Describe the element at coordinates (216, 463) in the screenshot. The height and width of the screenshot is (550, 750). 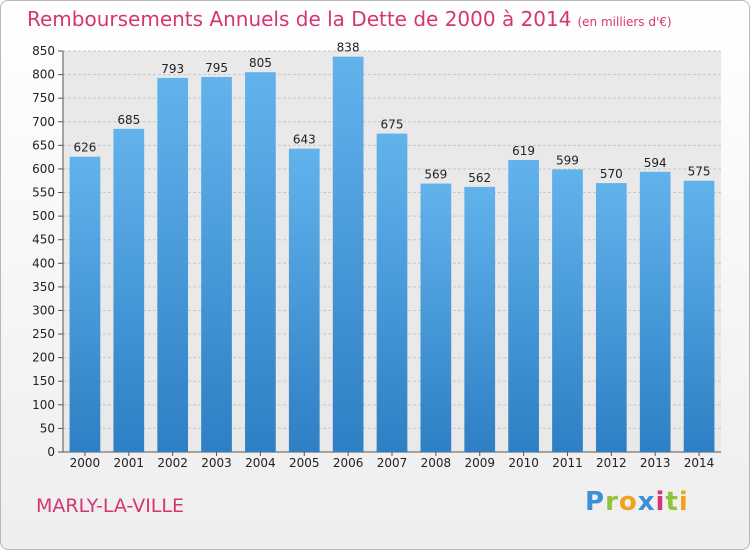
I see `x-tick-label-2003: 2003` at that location.